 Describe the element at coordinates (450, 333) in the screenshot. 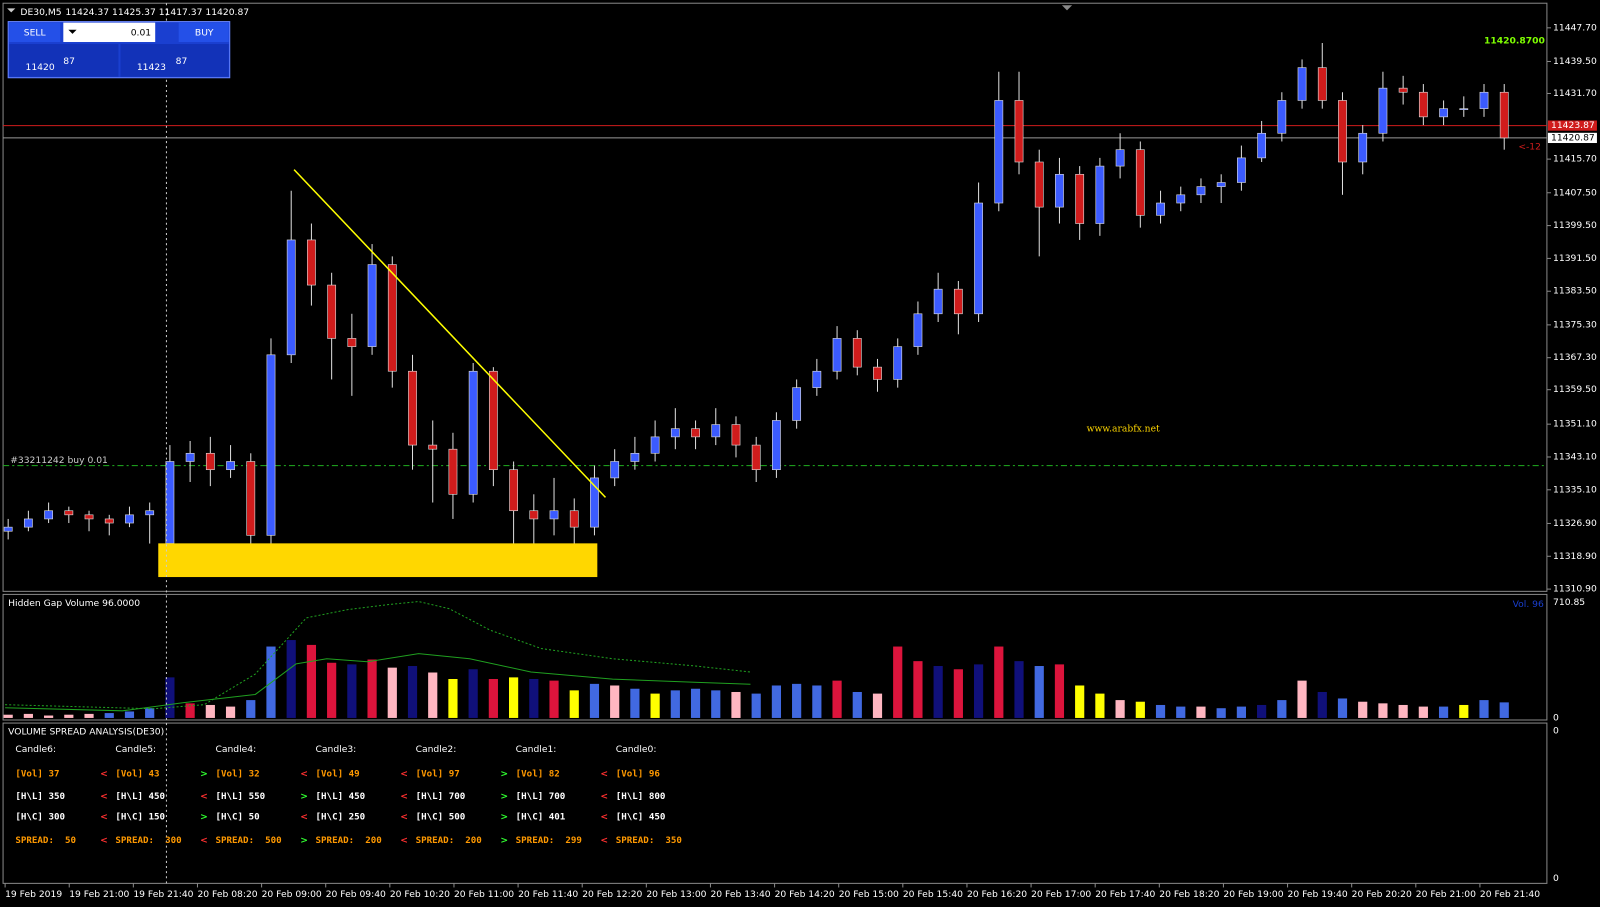

I see `trend-line` at that location.